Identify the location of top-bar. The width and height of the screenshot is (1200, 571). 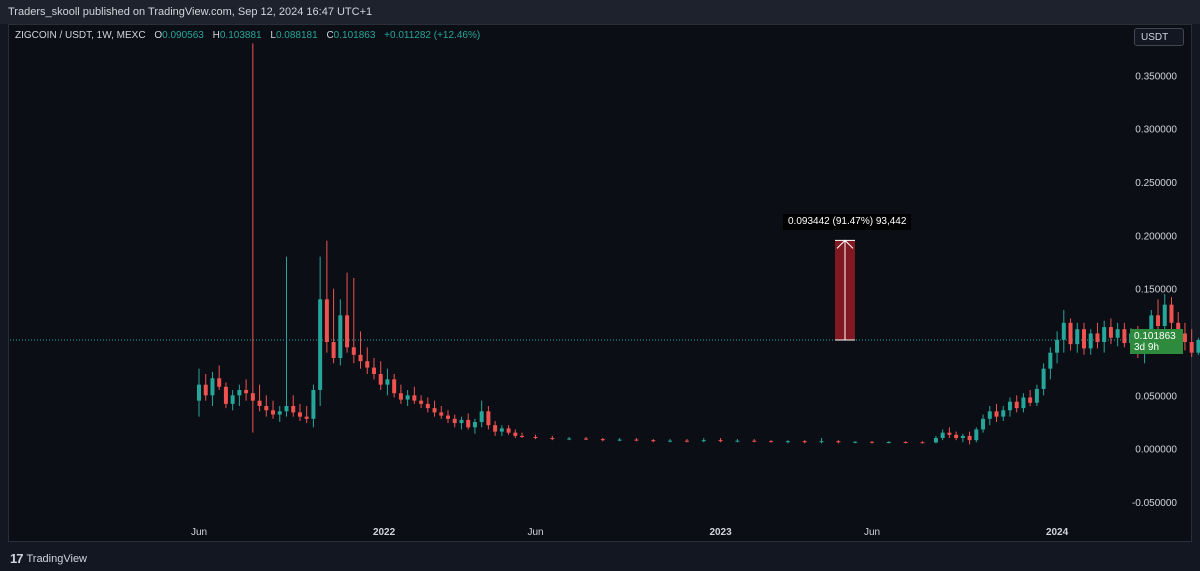
(600, 12).